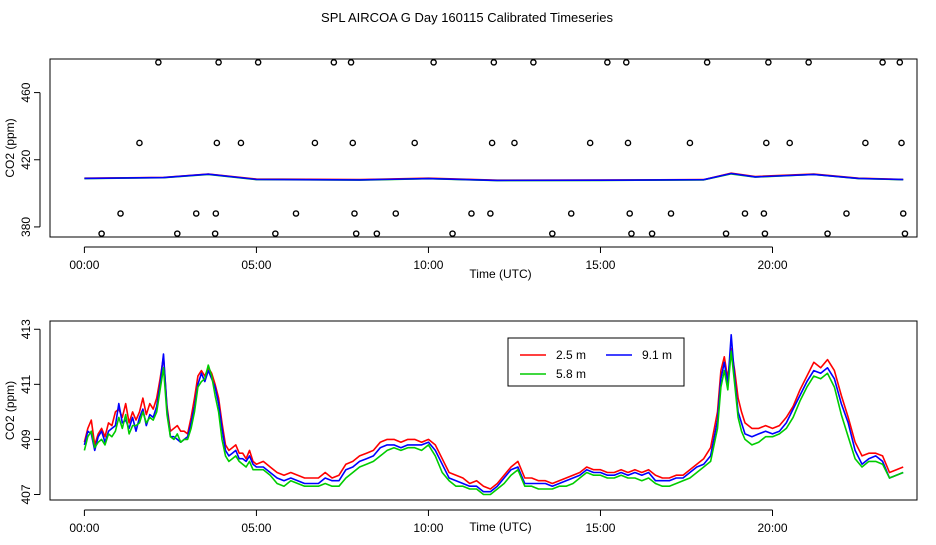  Describe the element at coordinates (26, 329) in the screenshot. I see `y-tick-label: 413` at that location.